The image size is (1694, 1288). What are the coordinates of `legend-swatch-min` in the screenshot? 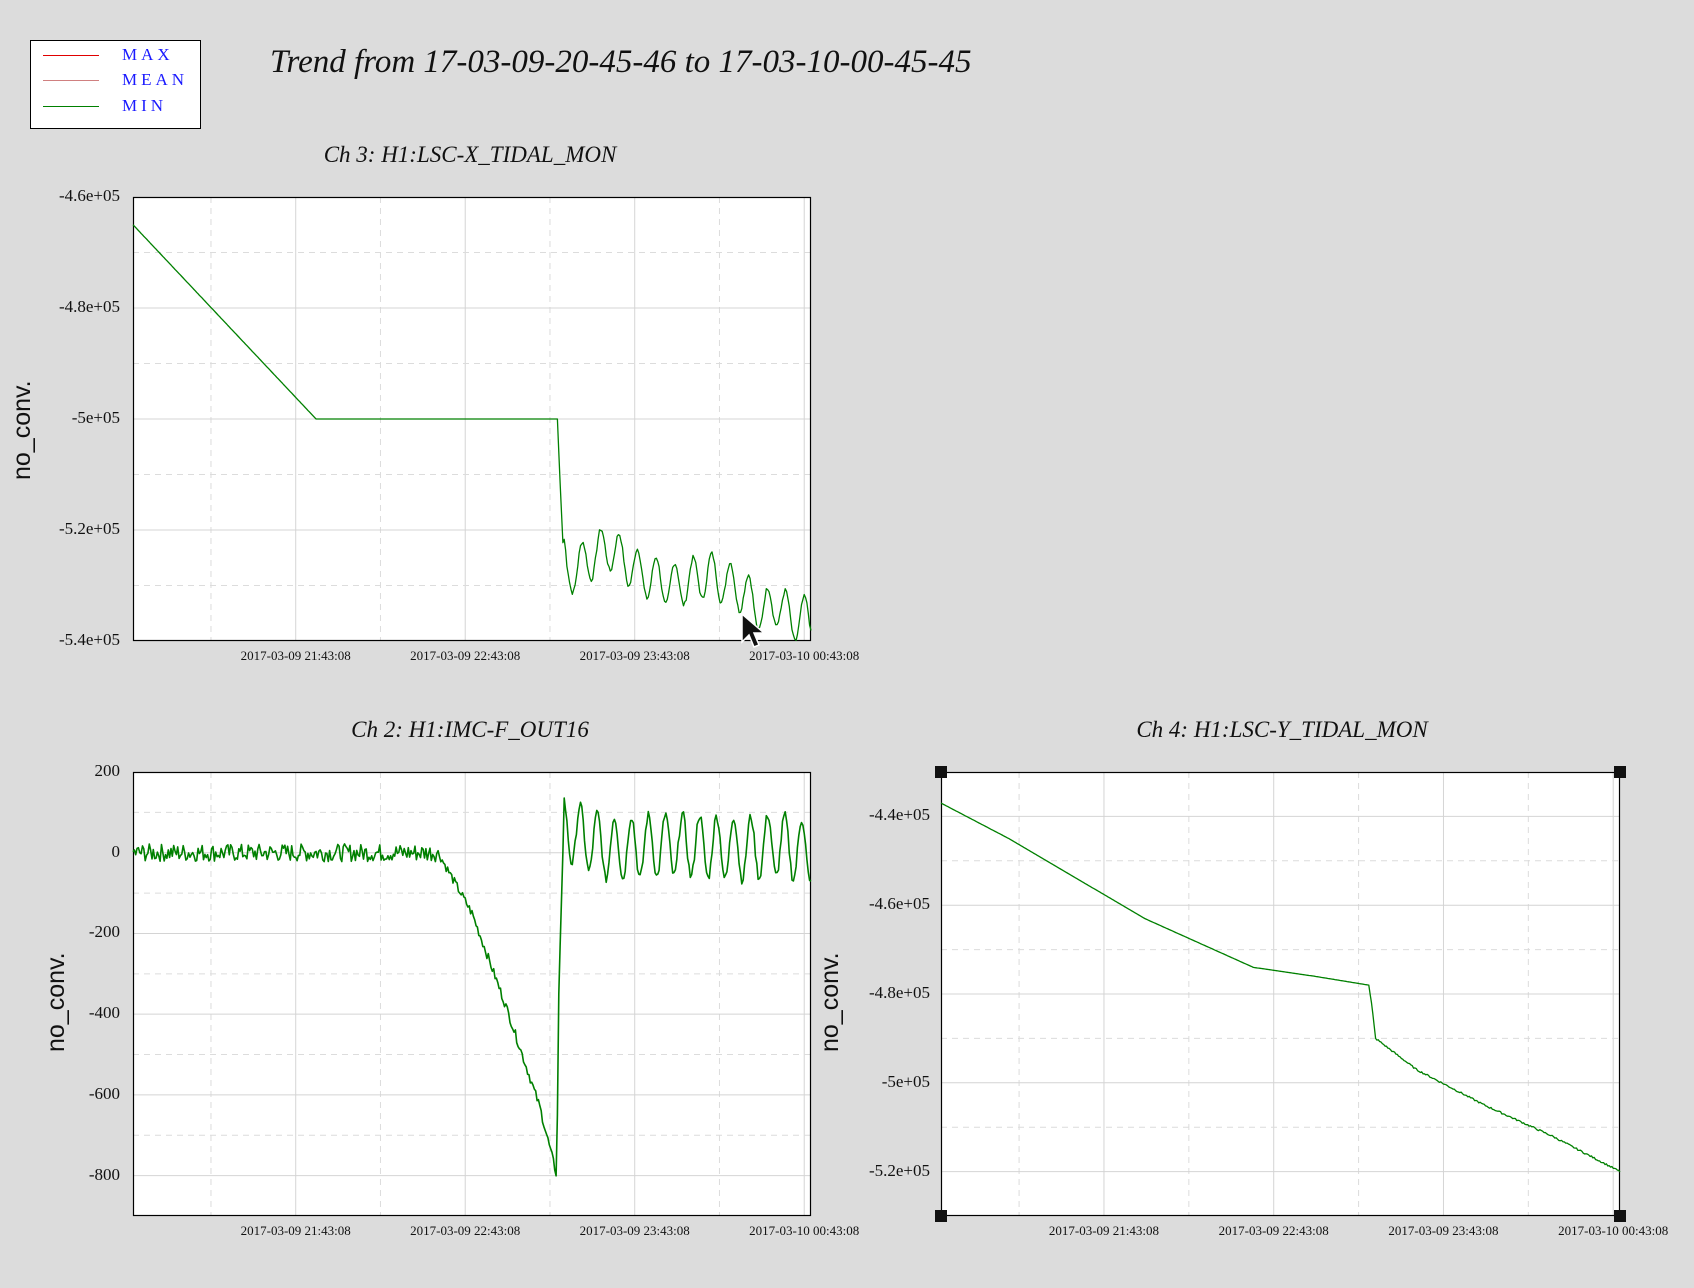 It's located at (71, 106).